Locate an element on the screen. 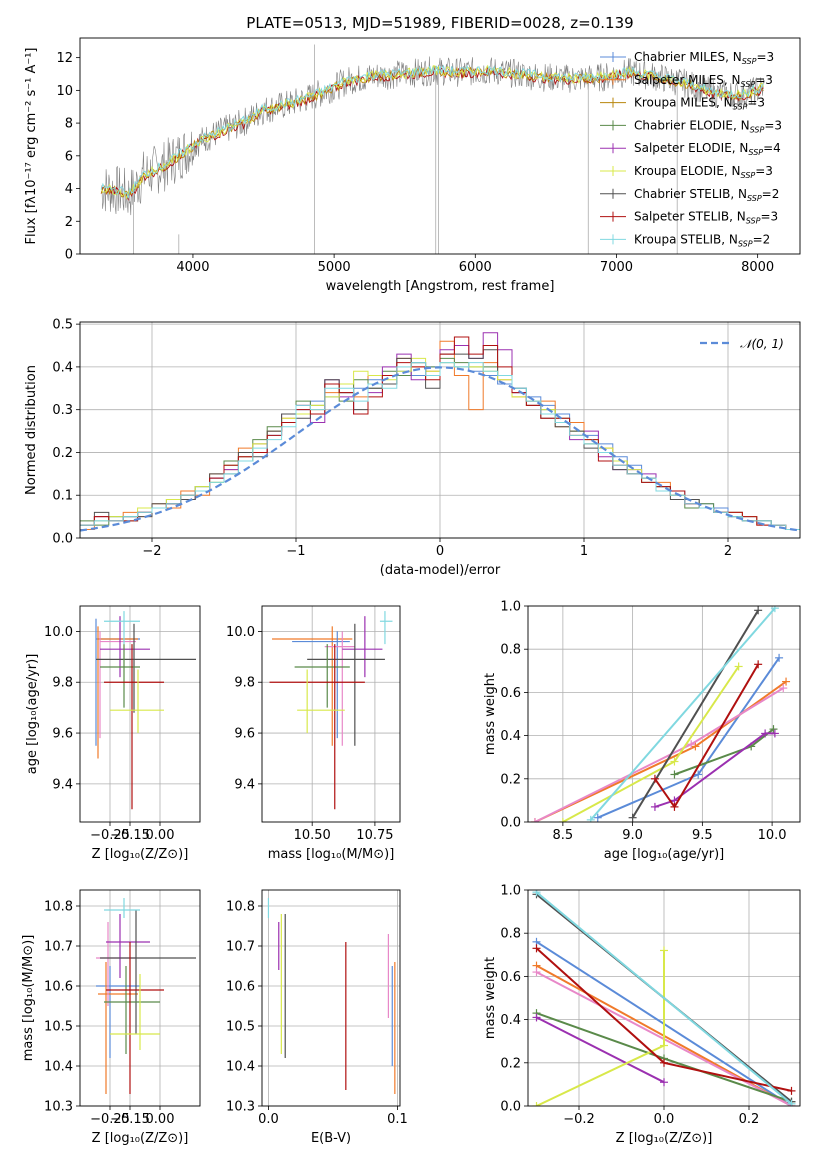 Image resolution: width=819 pixels, height=1170 pixels. legend-label-main: Chabrier STELIB, N is located at coordinates (690, 194).